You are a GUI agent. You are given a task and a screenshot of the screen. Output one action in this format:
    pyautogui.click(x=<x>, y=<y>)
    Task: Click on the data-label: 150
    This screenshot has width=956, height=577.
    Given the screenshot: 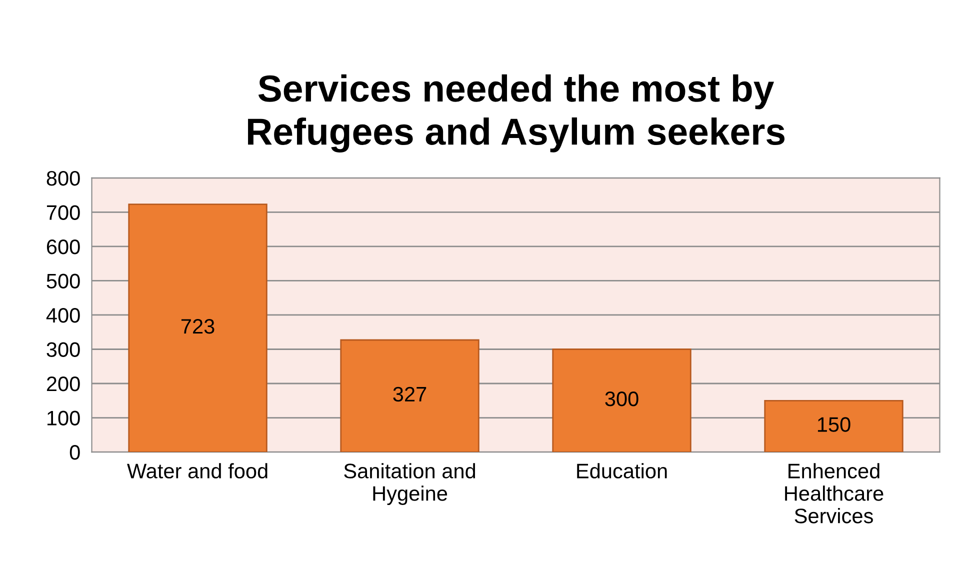 What is the action you would take?
    pyautogui.click(x=834, y=424)
    